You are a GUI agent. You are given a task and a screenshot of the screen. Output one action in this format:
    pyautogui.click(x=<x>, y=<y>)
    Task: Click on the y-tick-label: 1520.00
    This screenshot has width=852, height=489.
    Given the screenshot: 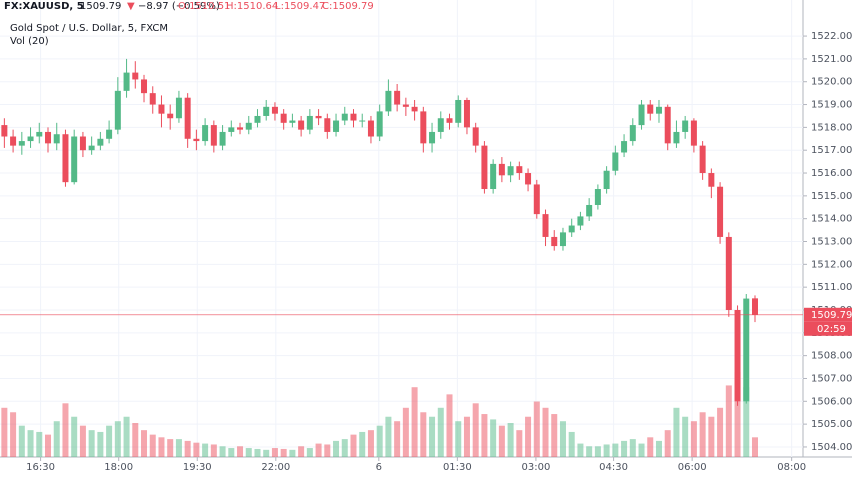 What is the action you would take?
    pyautogui.click(x=831, y=82)
    